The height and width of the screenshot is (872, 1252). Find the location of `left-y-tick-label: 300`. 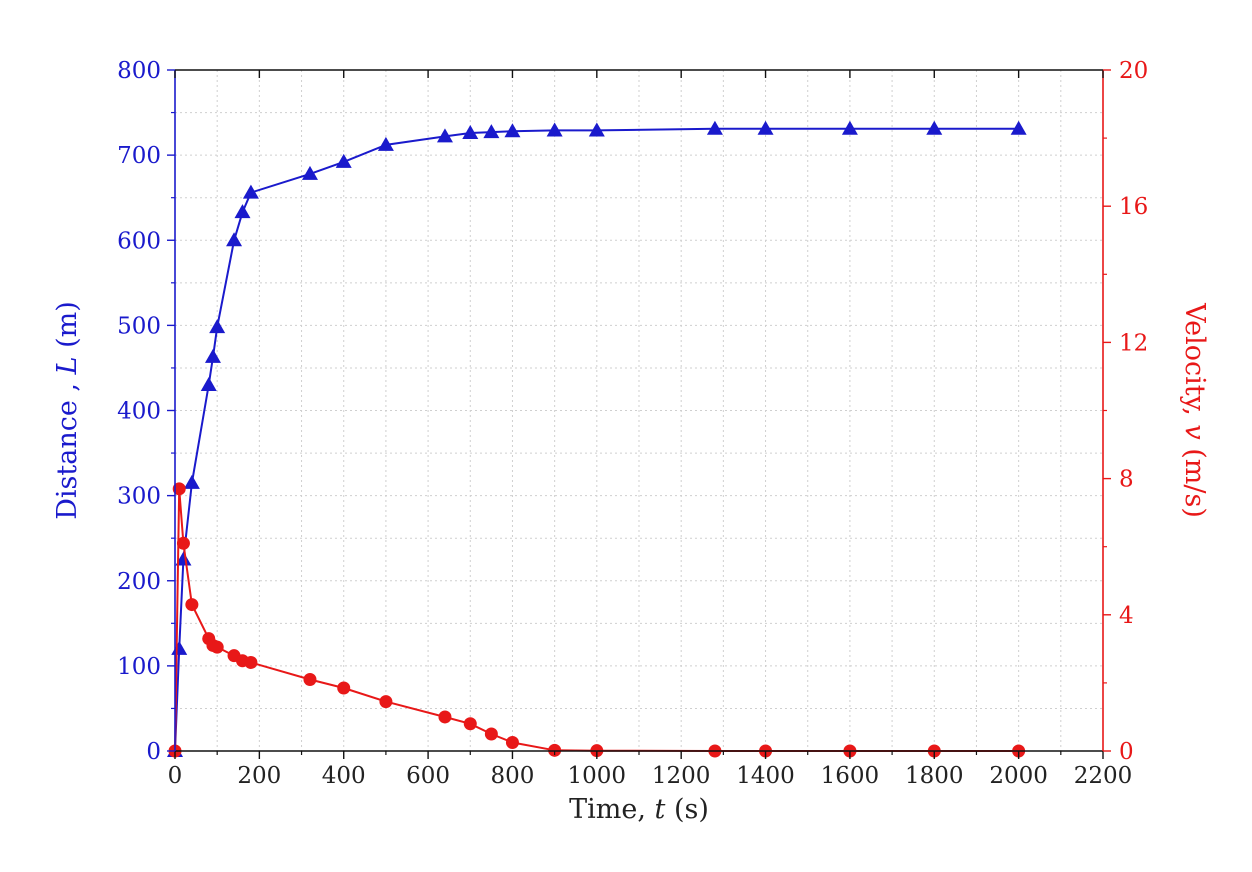

left-y-tick-label: 300 is located at coordinates (139, 497).